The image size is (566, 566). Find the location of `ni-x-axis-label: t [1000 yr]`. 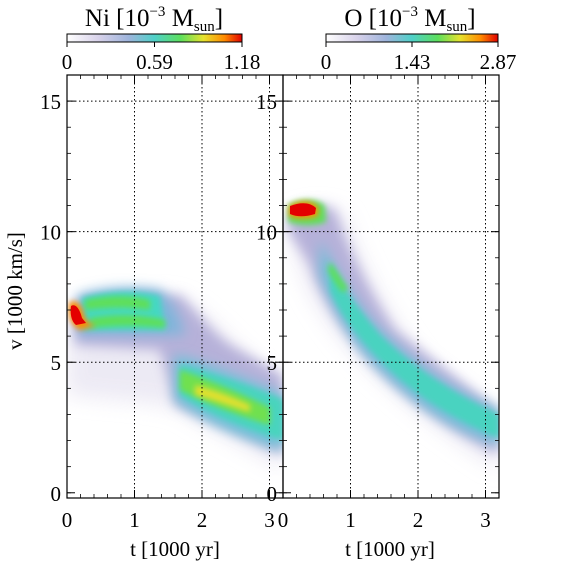

ni-x-axis-label: t [1000 yr] is located at coordinates (175, 549).